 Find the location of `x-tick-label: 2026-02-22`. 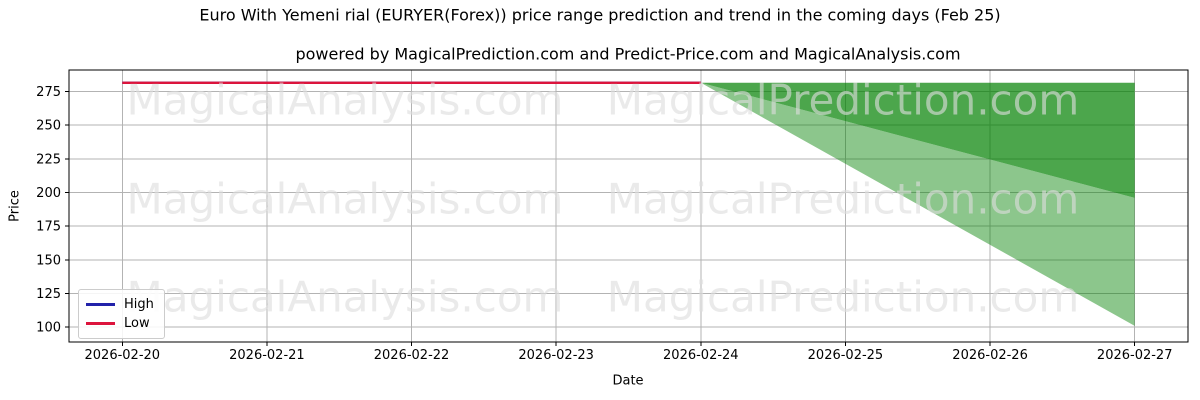

x-tick-label: 2026-02-22 is located at coordinates (412, 355).